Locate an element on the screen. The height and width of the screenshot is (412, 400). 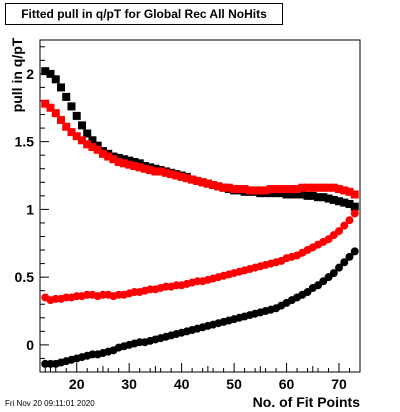
x-tick-label: 50 is located at coordinates (234, 384).